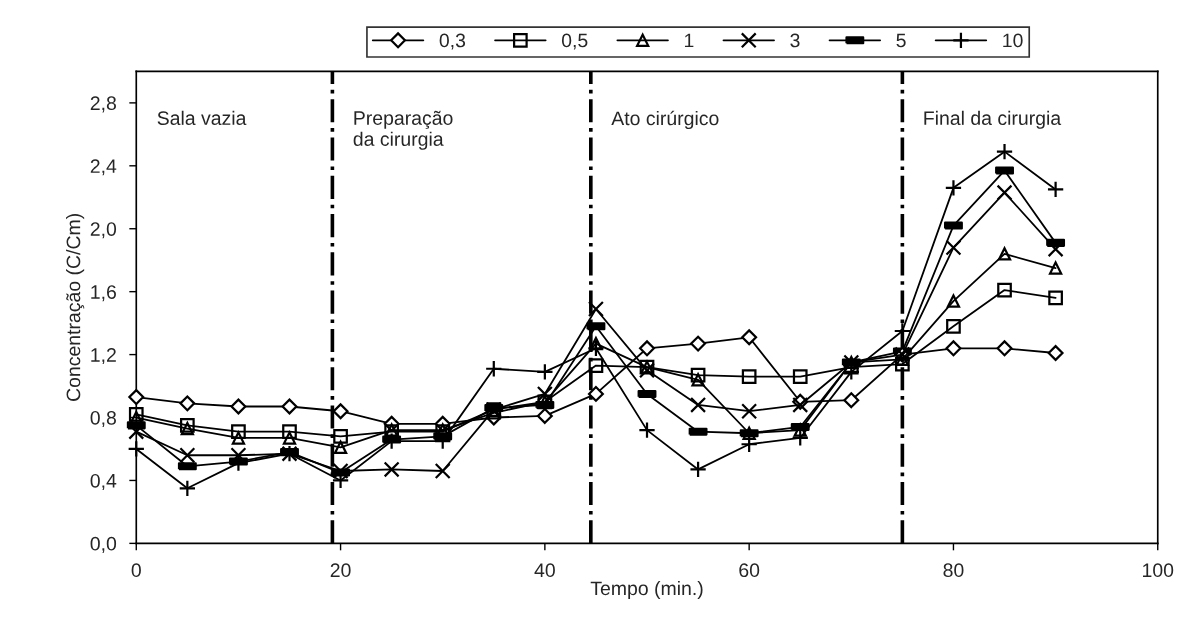 Image resolution: width=1185 pixels, height=621 pixels. Describe the element at coordinates (202, 118) in the screenshot. I see `annotation: Sala vazia` at that location.